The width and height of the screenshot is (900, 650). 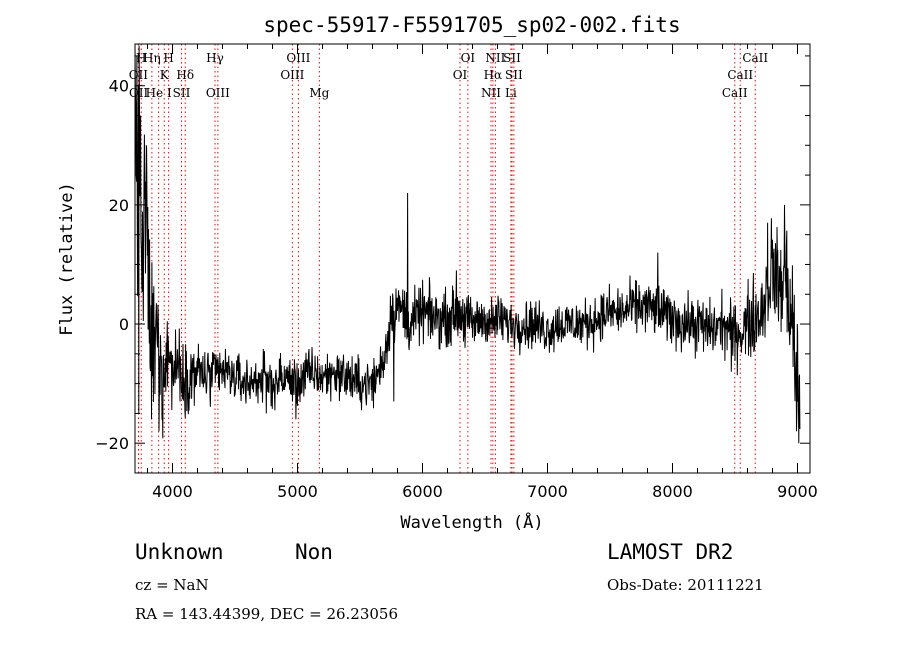 What do you see at coordinates (267, 614) in the screenshot?
I see `coordinates: RA = 143.44399, DEC = 26.23056` at bounding box center [267, 614].